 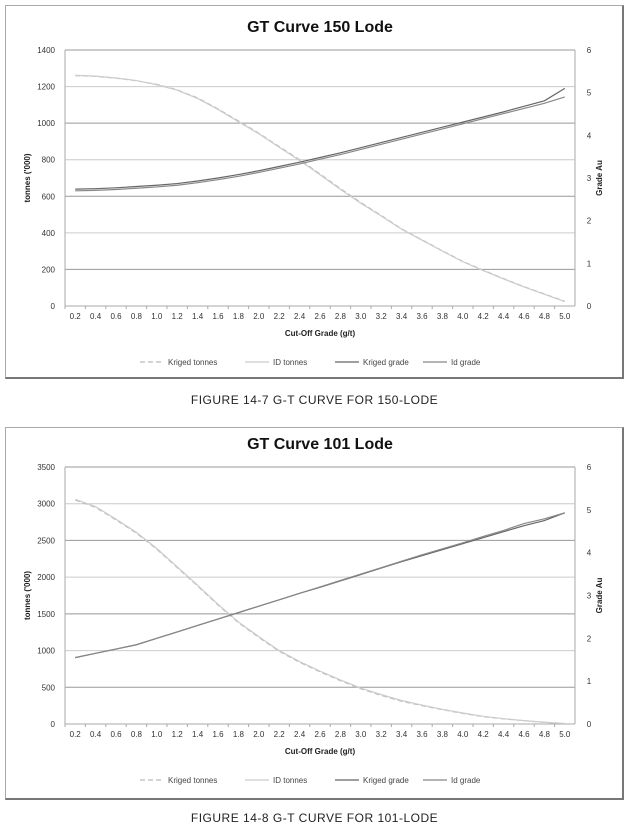 What do you see at coordinates (466, 362) in the screenshot?
I see `legend-label: Id grade` at bounding box center [466, 362].